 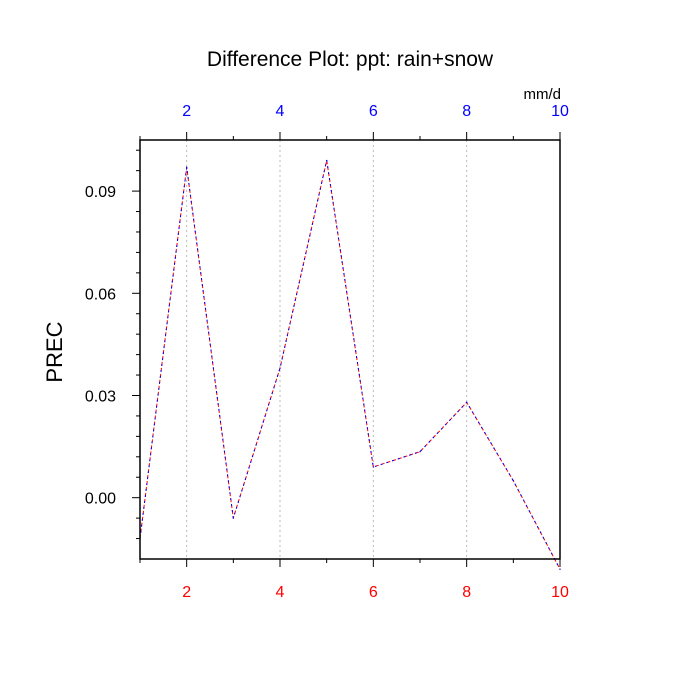 I want to click on y-tick-label: 0.03, so click(x=100, y=396).